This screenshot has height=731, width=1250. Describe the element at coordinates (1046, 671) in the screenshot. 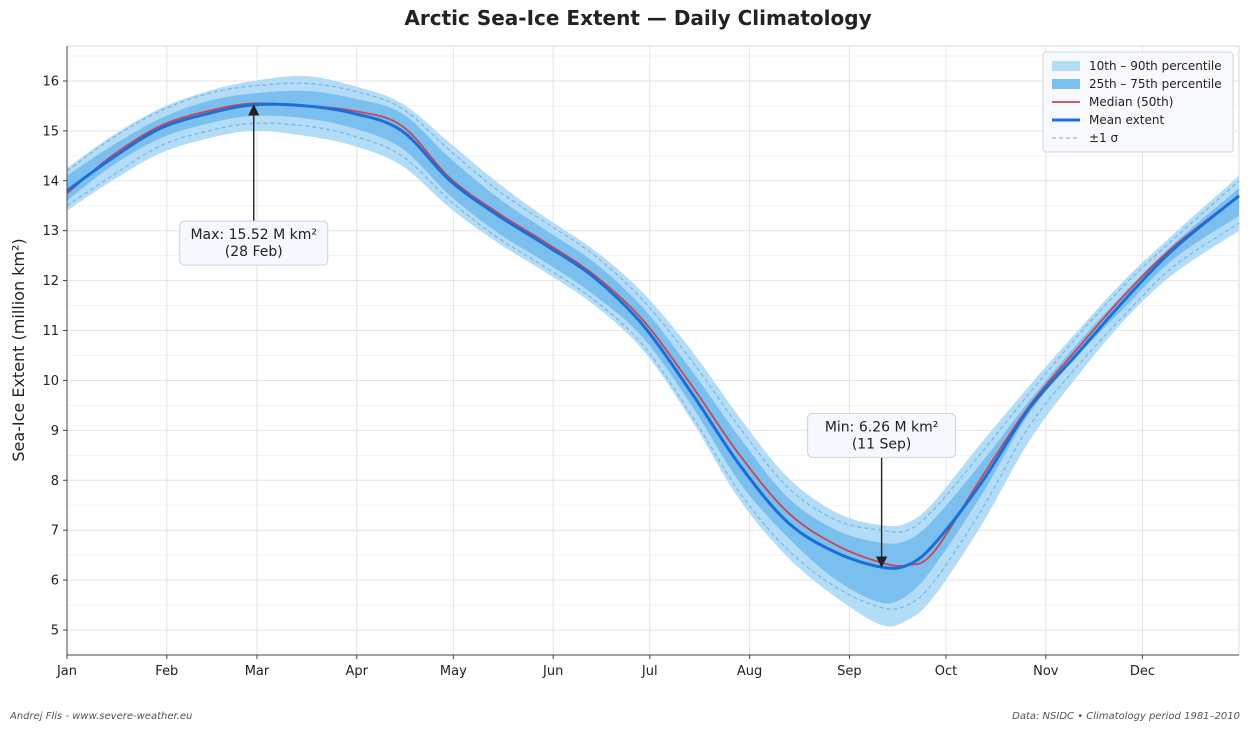

I see `x-tick-label-nov: Nov` at that location.